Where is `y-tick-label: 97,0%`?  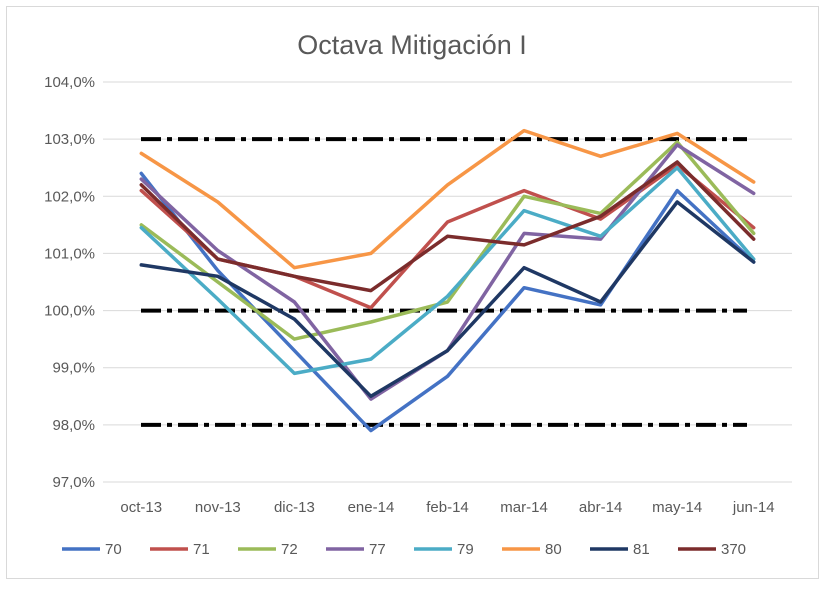 y-tick-label: 97,0% is located at coordinates (73, 482).